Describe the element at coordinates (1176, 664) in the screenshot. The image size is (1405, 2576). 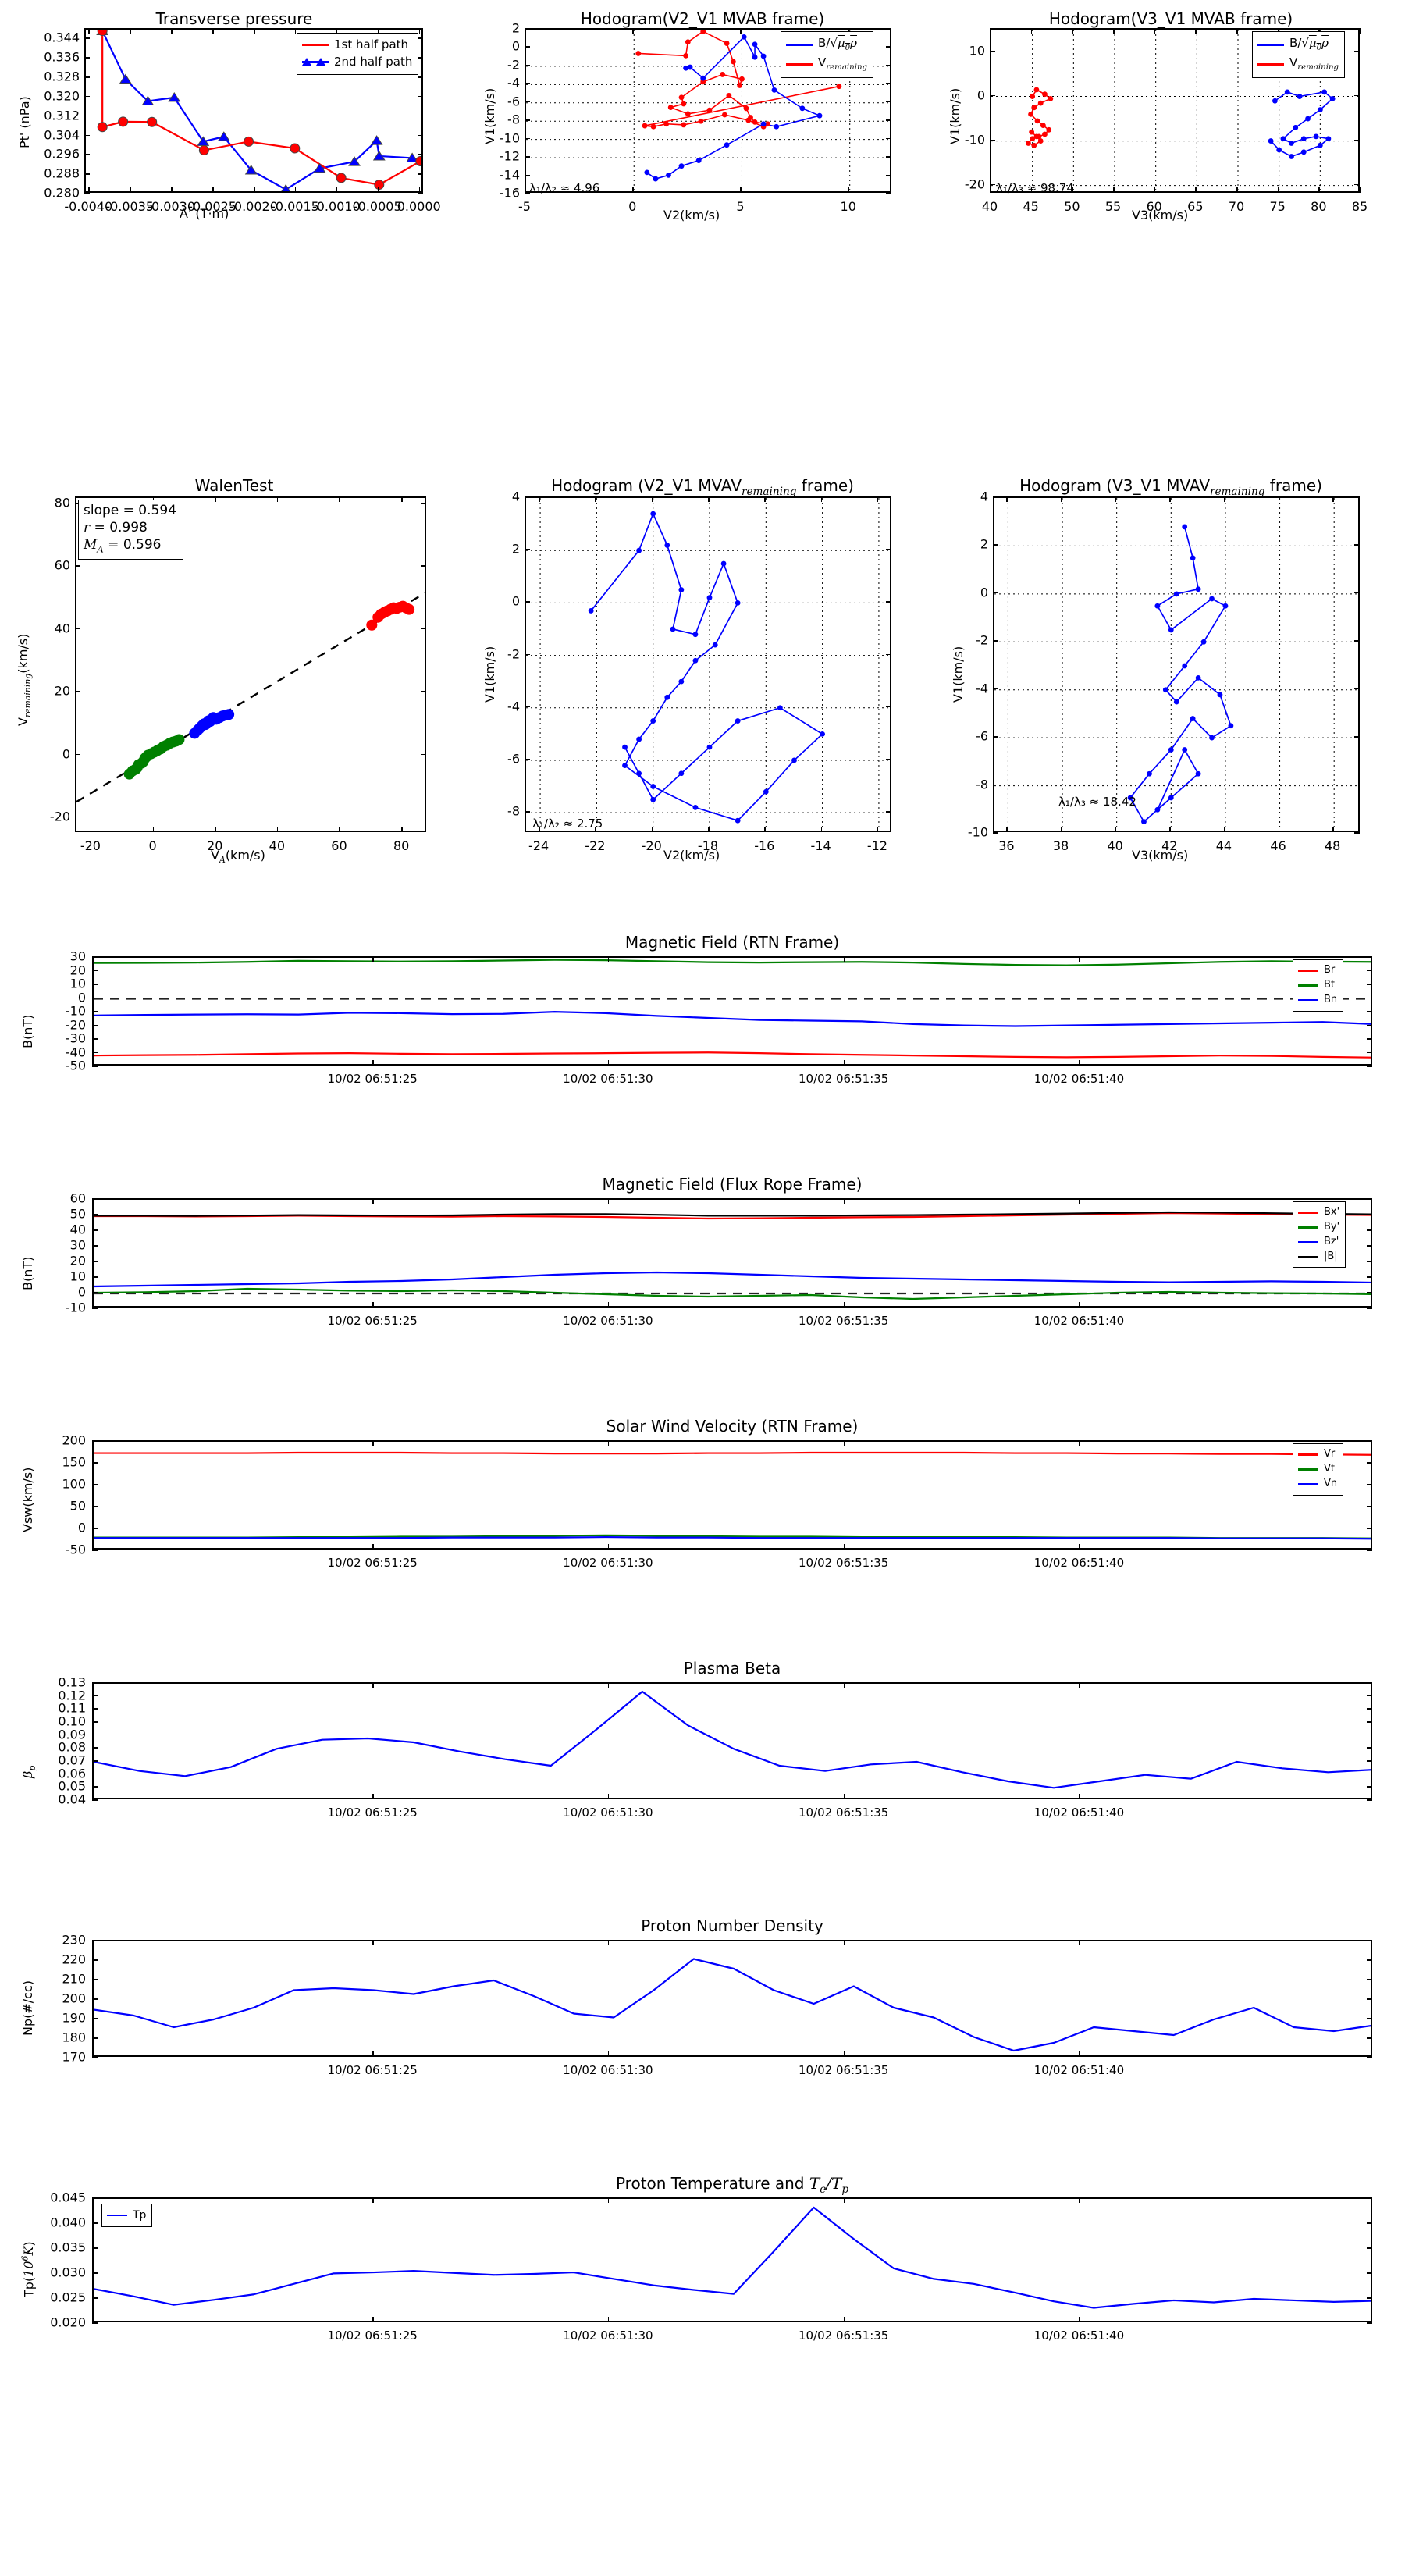
I see `hodogram-v3v1-mvav-plot` at that location.